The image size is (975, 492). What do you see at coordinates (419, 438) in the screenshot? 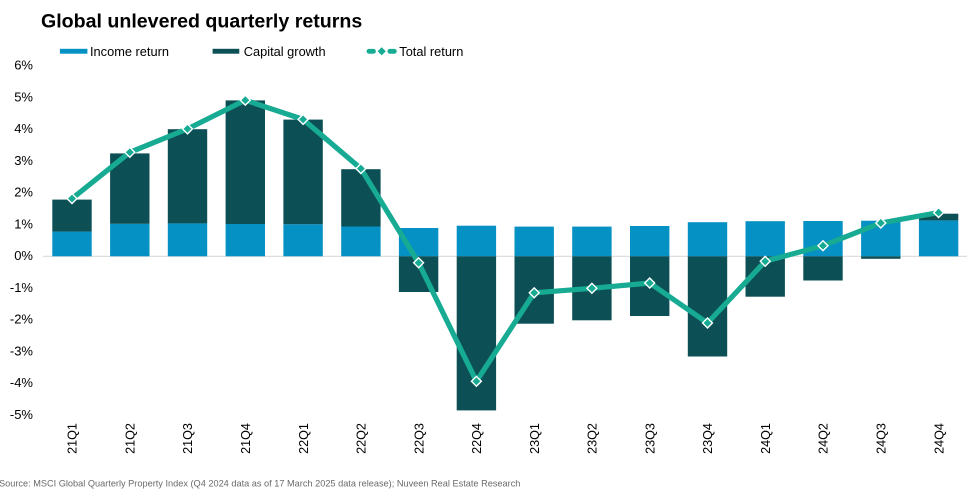
I see `svg-text: 22Q3` at bounding box center [419, 438].